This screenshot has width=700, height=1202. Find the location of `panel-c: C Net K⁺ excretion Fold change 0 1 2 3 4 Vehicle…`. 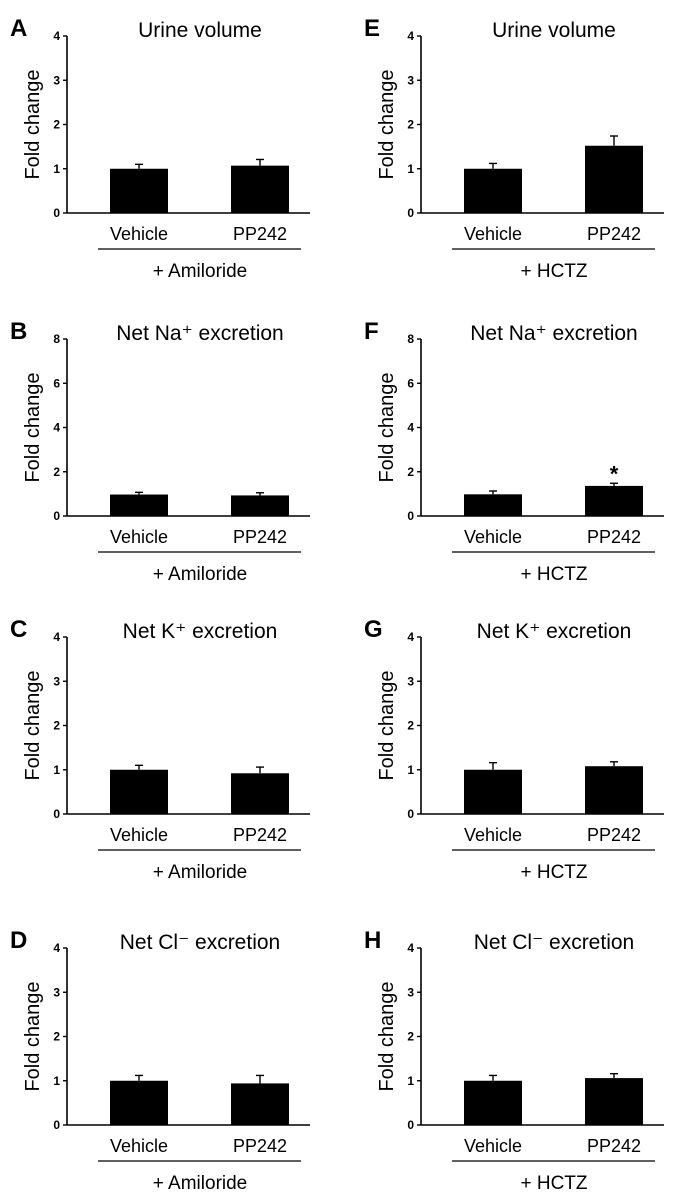

panel-c: C Net K⁺ excretion Fold change 0 1 2 3 4 Vehicle… is located at coordinates (160, 749).